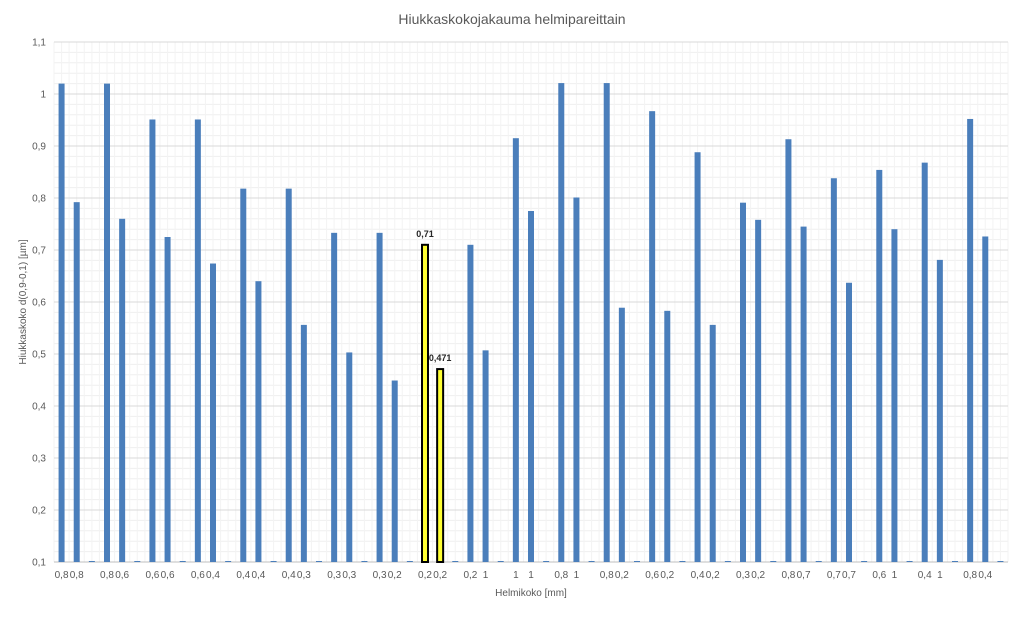 This screenshot has height=618, width=1024. I want to click on y-tick-label: 1, so click(43, 95).